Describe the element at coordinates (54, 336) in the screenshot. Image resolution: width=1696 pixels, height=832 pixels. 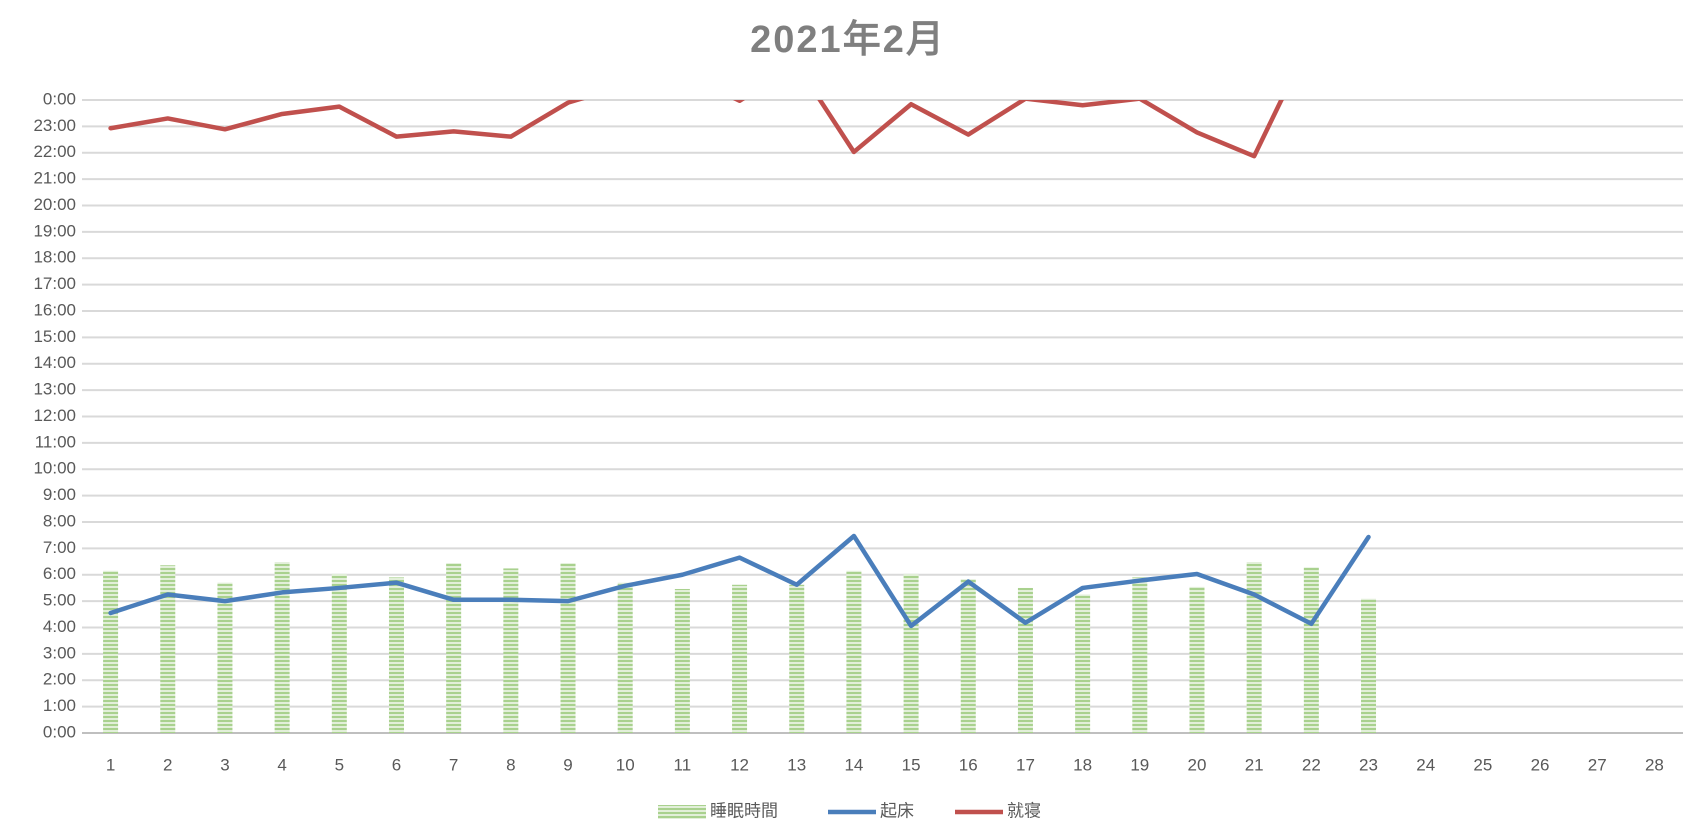
I see `y-tick-label: 15:00` at that location.